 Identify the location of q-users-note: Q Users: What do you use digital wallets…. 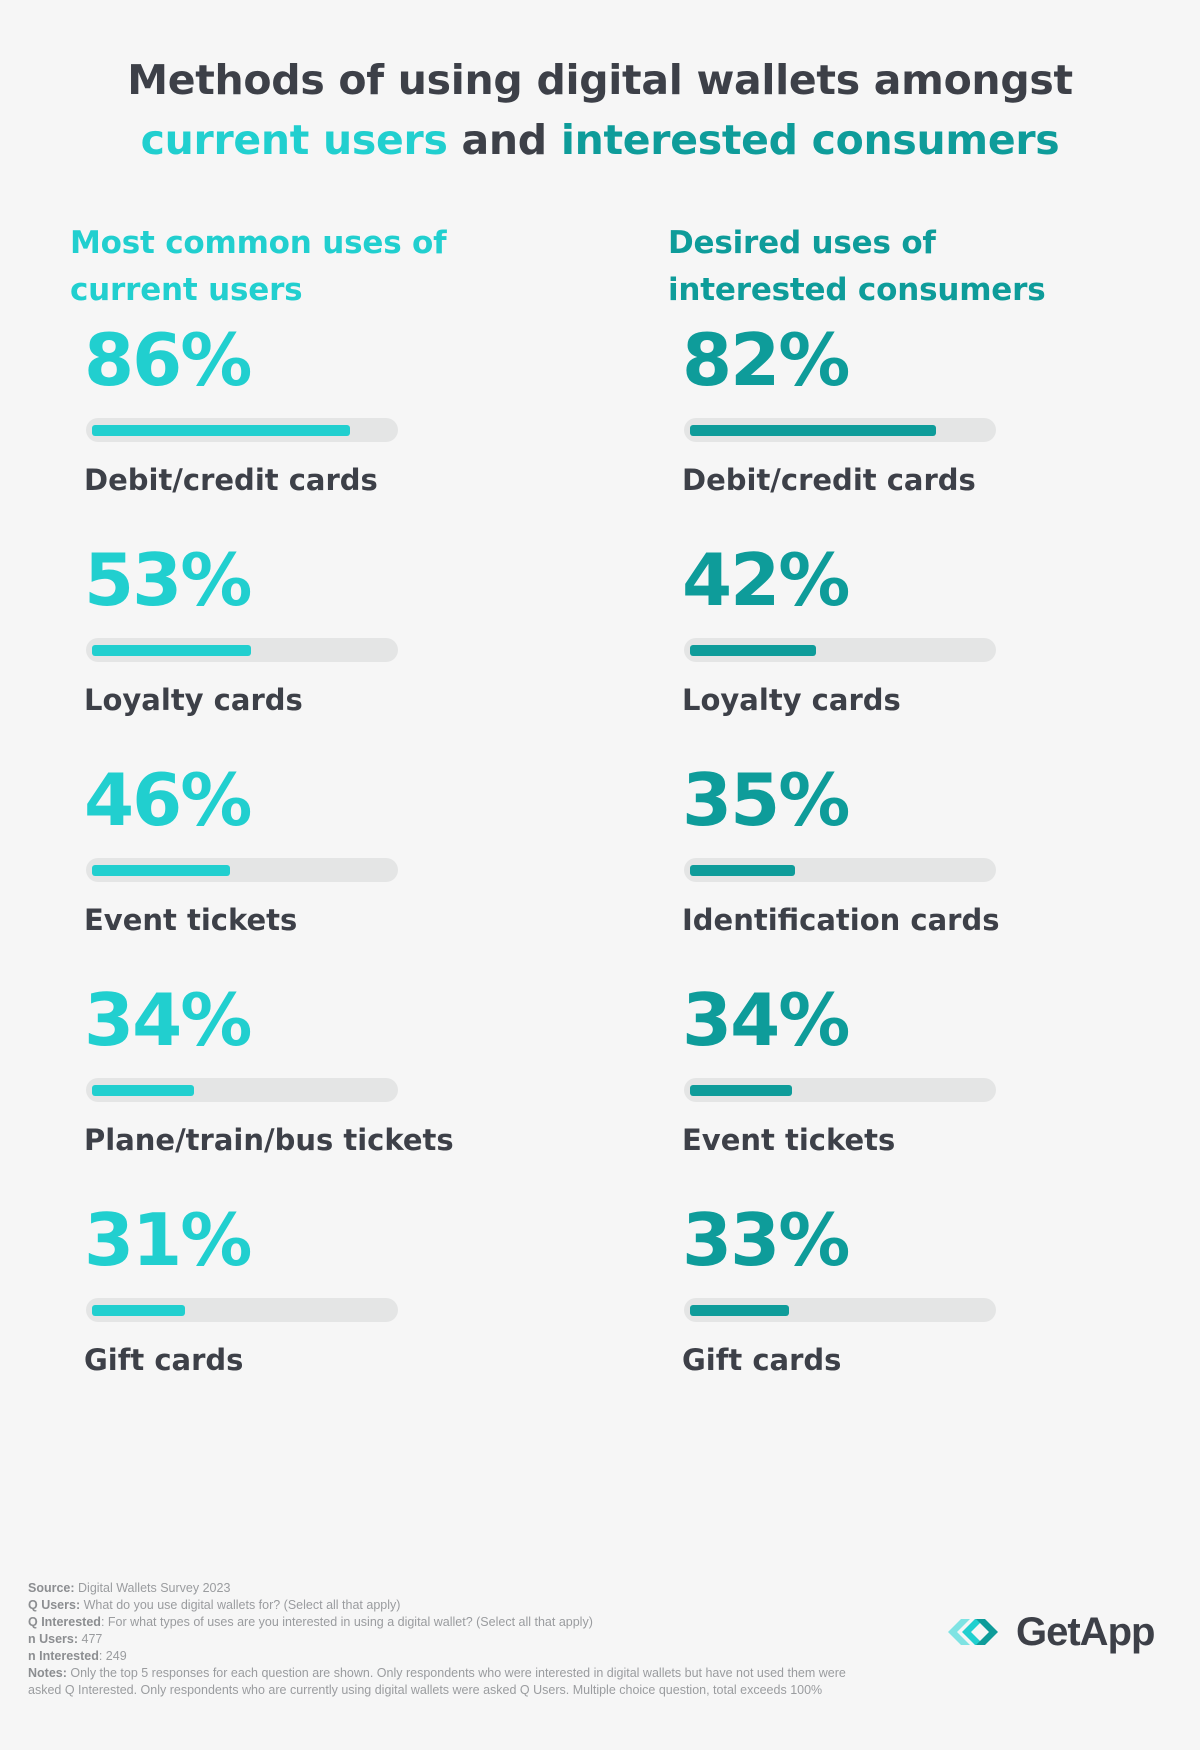
(448, 1605).